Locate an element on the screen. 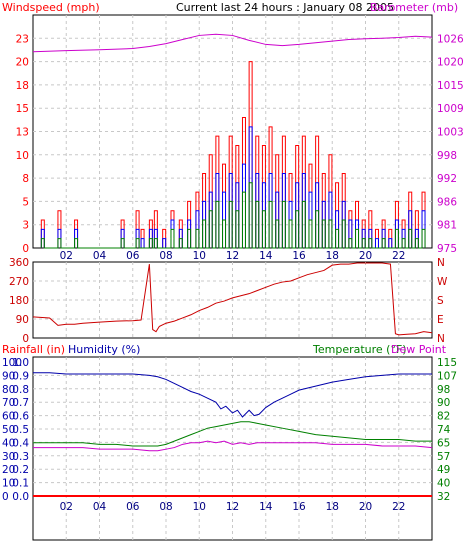 This screenshot has height=558, width=467. humidity-axis-label: Humidity (%) is located at coordinates (104, 349).